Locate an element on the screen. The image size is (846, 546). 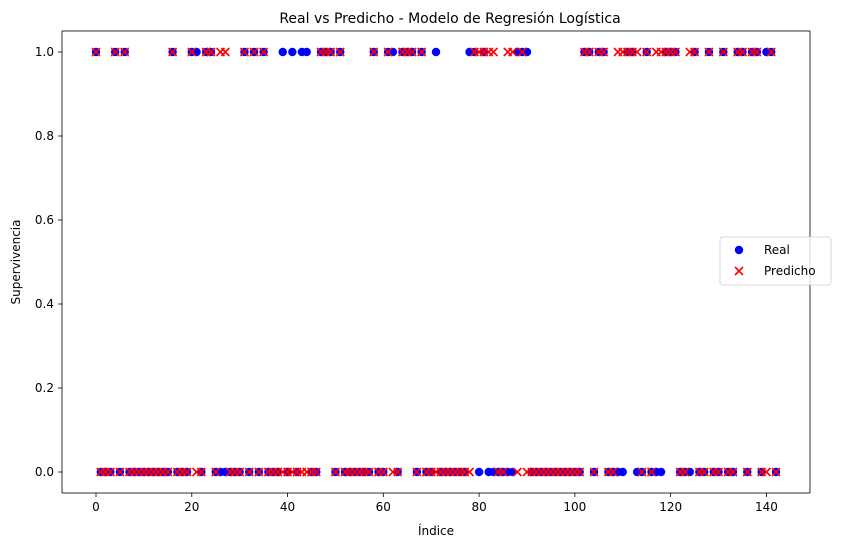
x-tick-label: 120 is located at coordinates (670, 507).